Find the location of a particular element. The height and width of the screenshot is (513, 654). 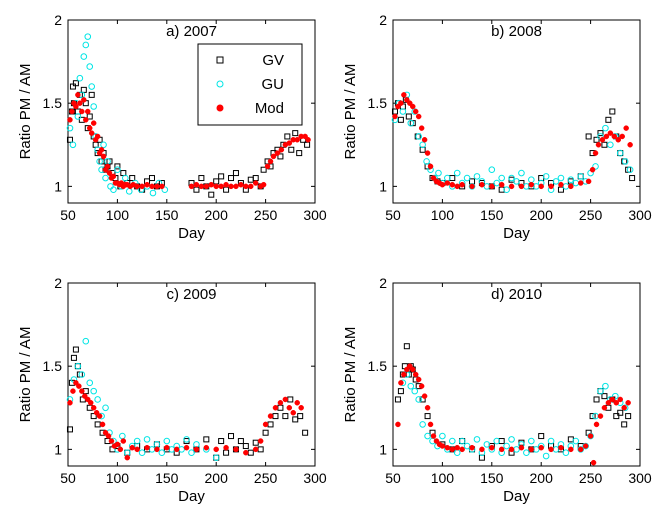

legend-marker-mod is located at coordinates (220, 108).